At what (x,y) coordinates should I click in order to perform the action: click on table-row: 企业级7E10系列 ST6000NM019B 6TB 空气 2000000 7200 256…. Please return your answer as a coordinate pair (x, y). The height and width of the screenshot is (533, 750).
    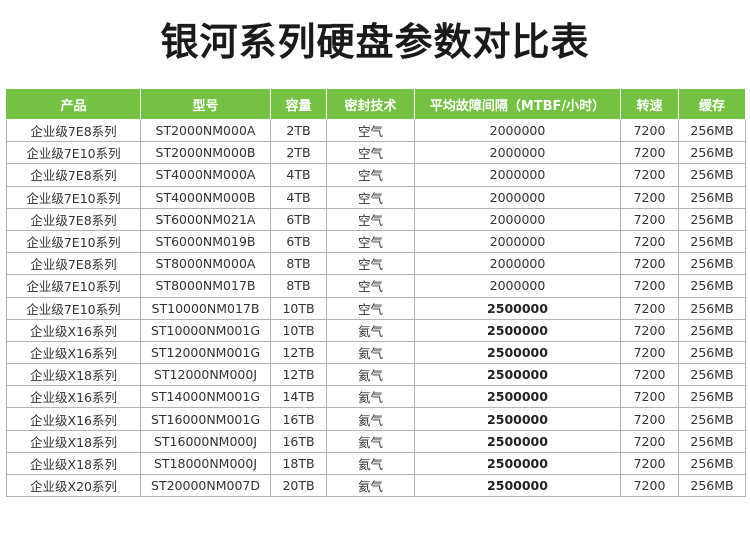
    Looking at the image, I should click on (376, 241).